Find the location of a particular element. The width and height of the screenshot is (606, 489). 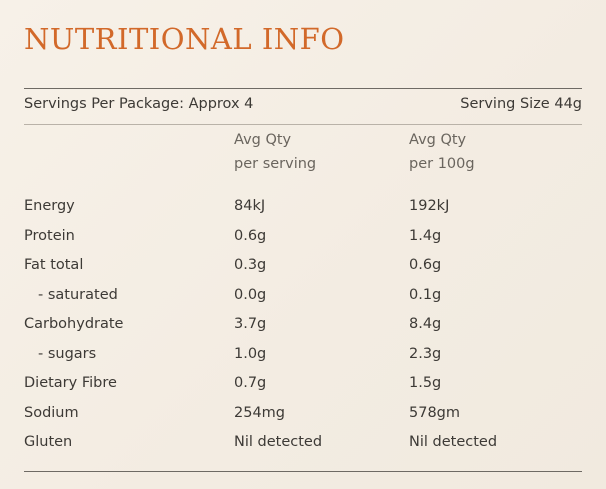

nutrient-label: Protein is located at coordinates (49, 235).